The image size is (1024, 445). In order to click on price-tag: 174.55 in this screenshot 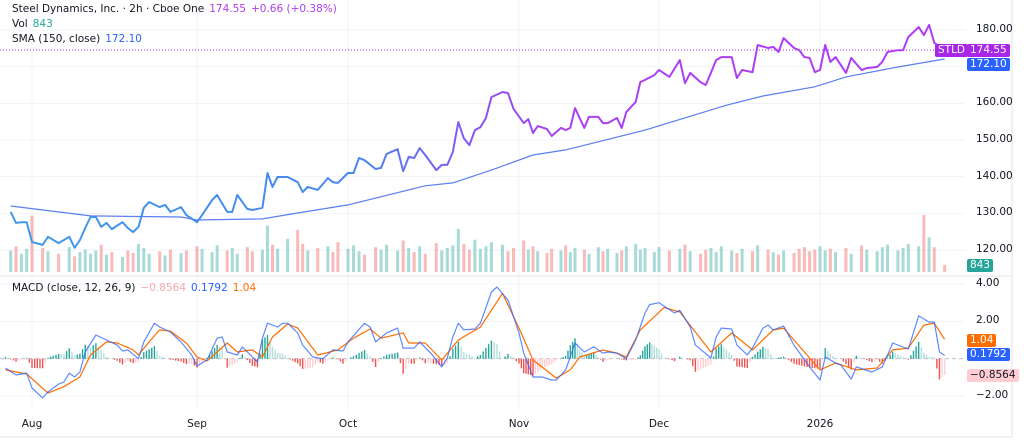, I will do `click(988, 50)`.